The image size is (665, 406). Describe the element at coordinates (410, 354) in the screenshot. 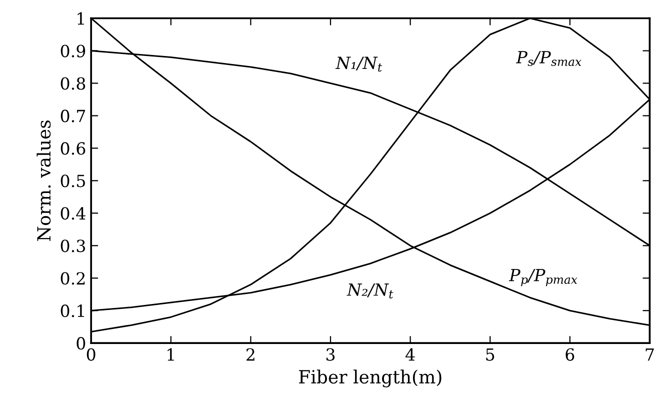

I see `x-tick-label: 4` at that location.